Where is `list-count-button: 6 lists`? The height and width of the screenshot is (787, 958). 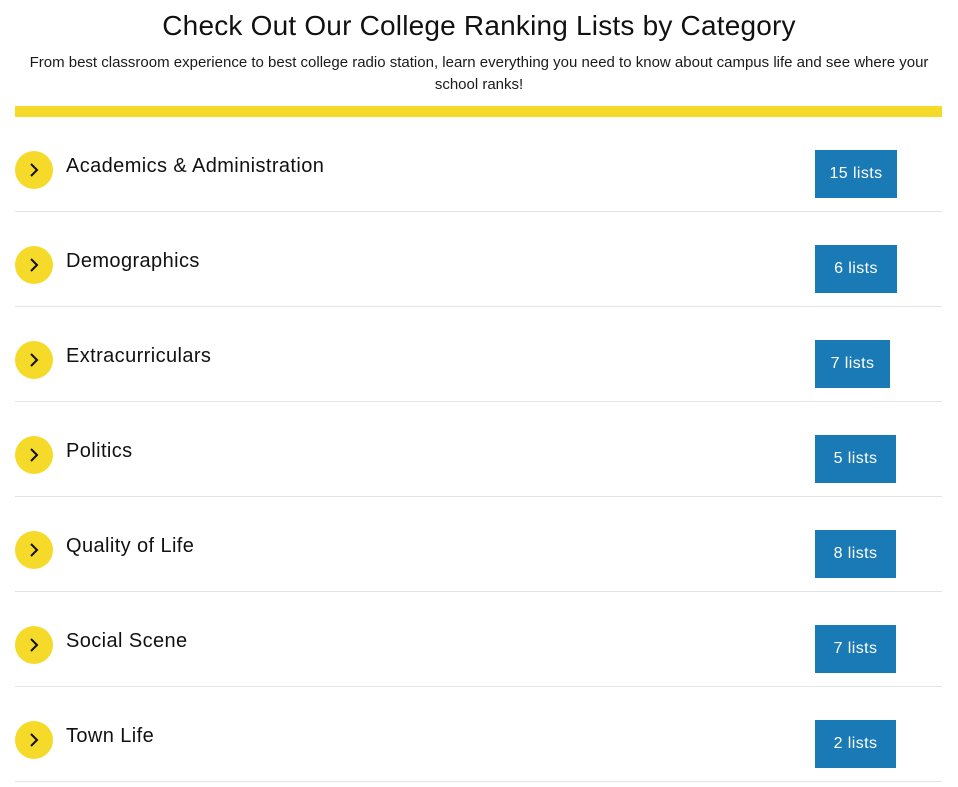 list-count-button: 6 lists is located at coordinates (856, 269).